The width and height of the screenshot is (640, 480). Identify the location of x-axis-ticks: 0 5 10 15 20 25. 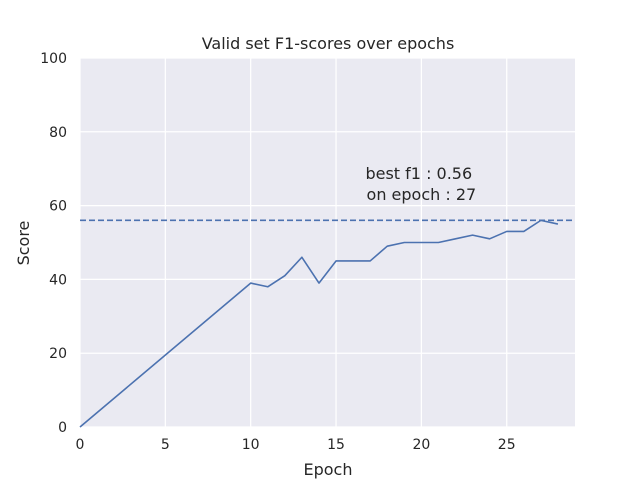
(296, 445).